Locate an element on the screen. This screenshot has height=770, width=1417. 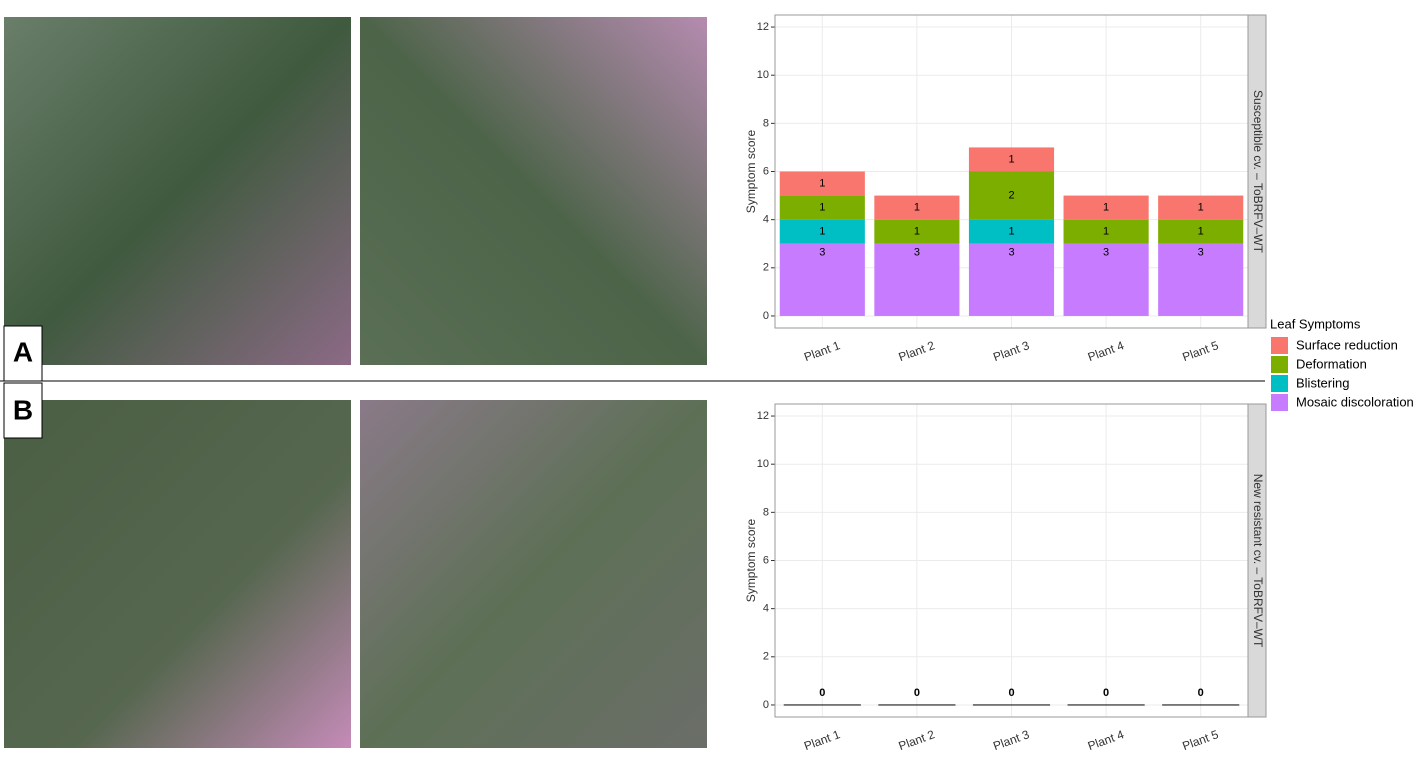
panel-label: B is located at coordinates (23, 409).